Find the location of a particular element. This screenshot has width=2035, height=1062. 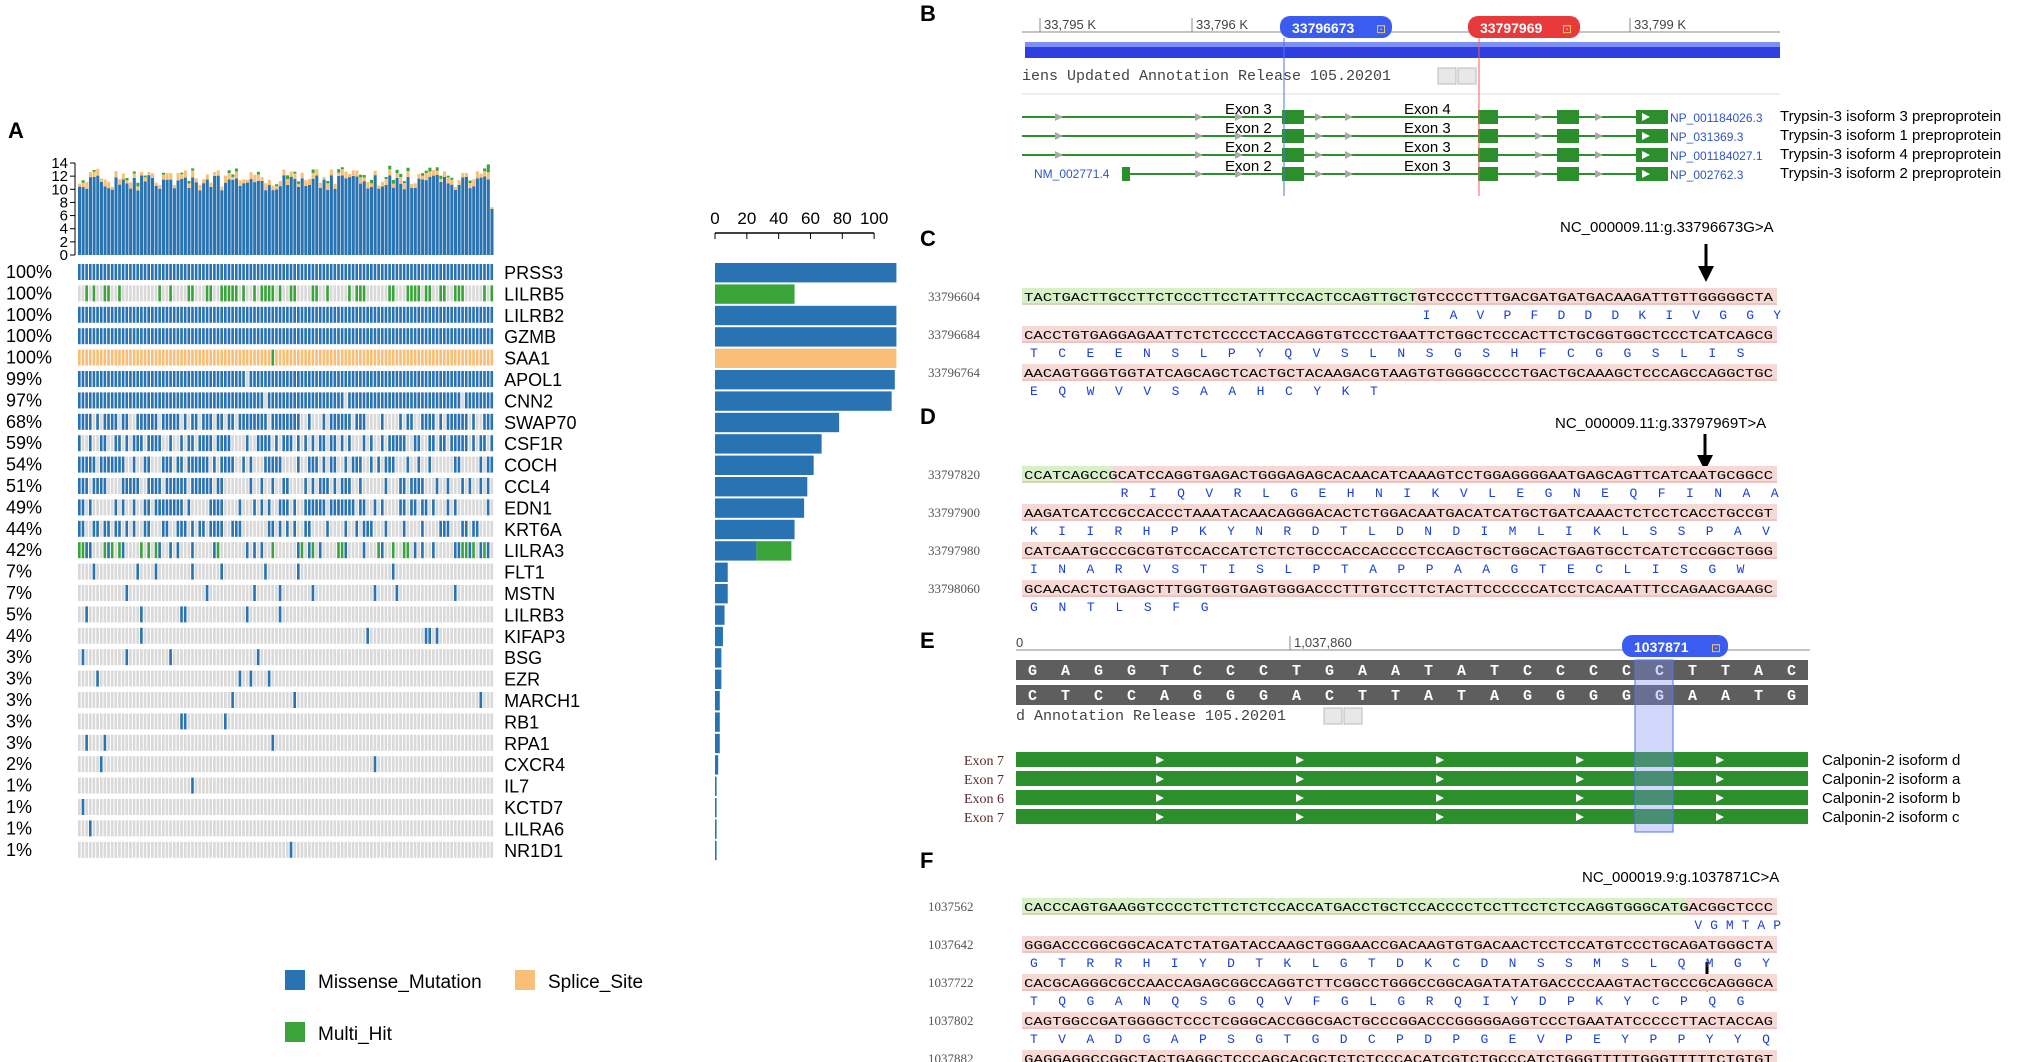

variant-marker-blue is located at coordinates (1336, 27).